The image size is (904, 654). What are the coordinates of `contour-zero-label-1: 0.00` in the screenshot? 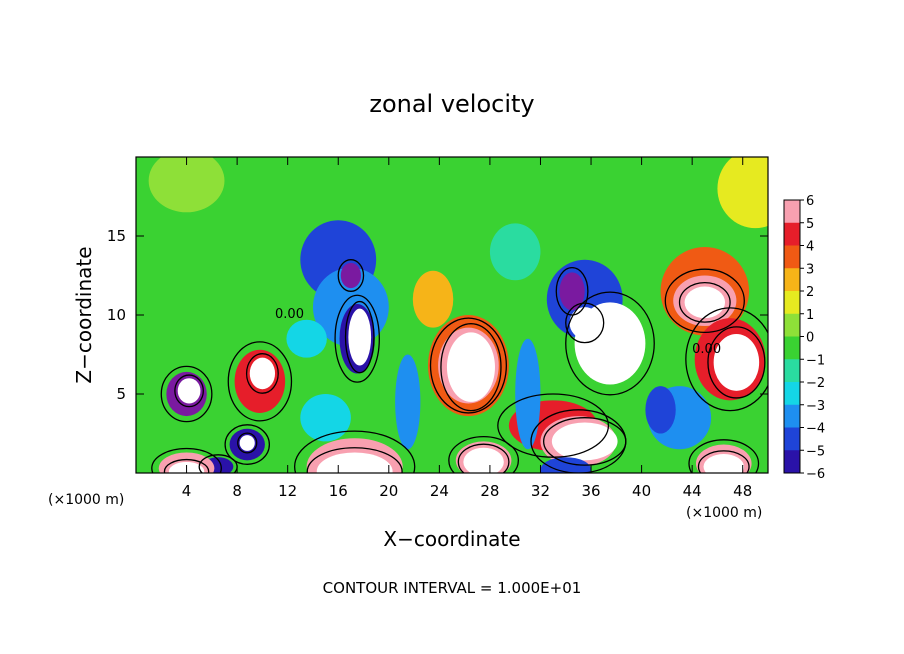 It's located at (706, 349).